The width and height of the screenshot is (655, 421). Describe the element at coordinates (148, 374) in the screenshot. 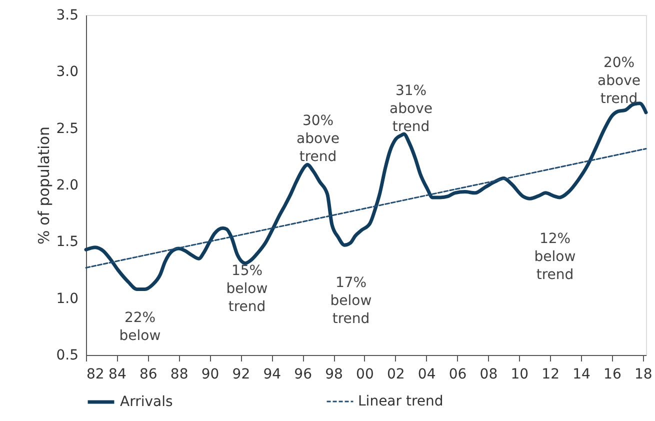

I see `x-tick-label: 86` at that location.